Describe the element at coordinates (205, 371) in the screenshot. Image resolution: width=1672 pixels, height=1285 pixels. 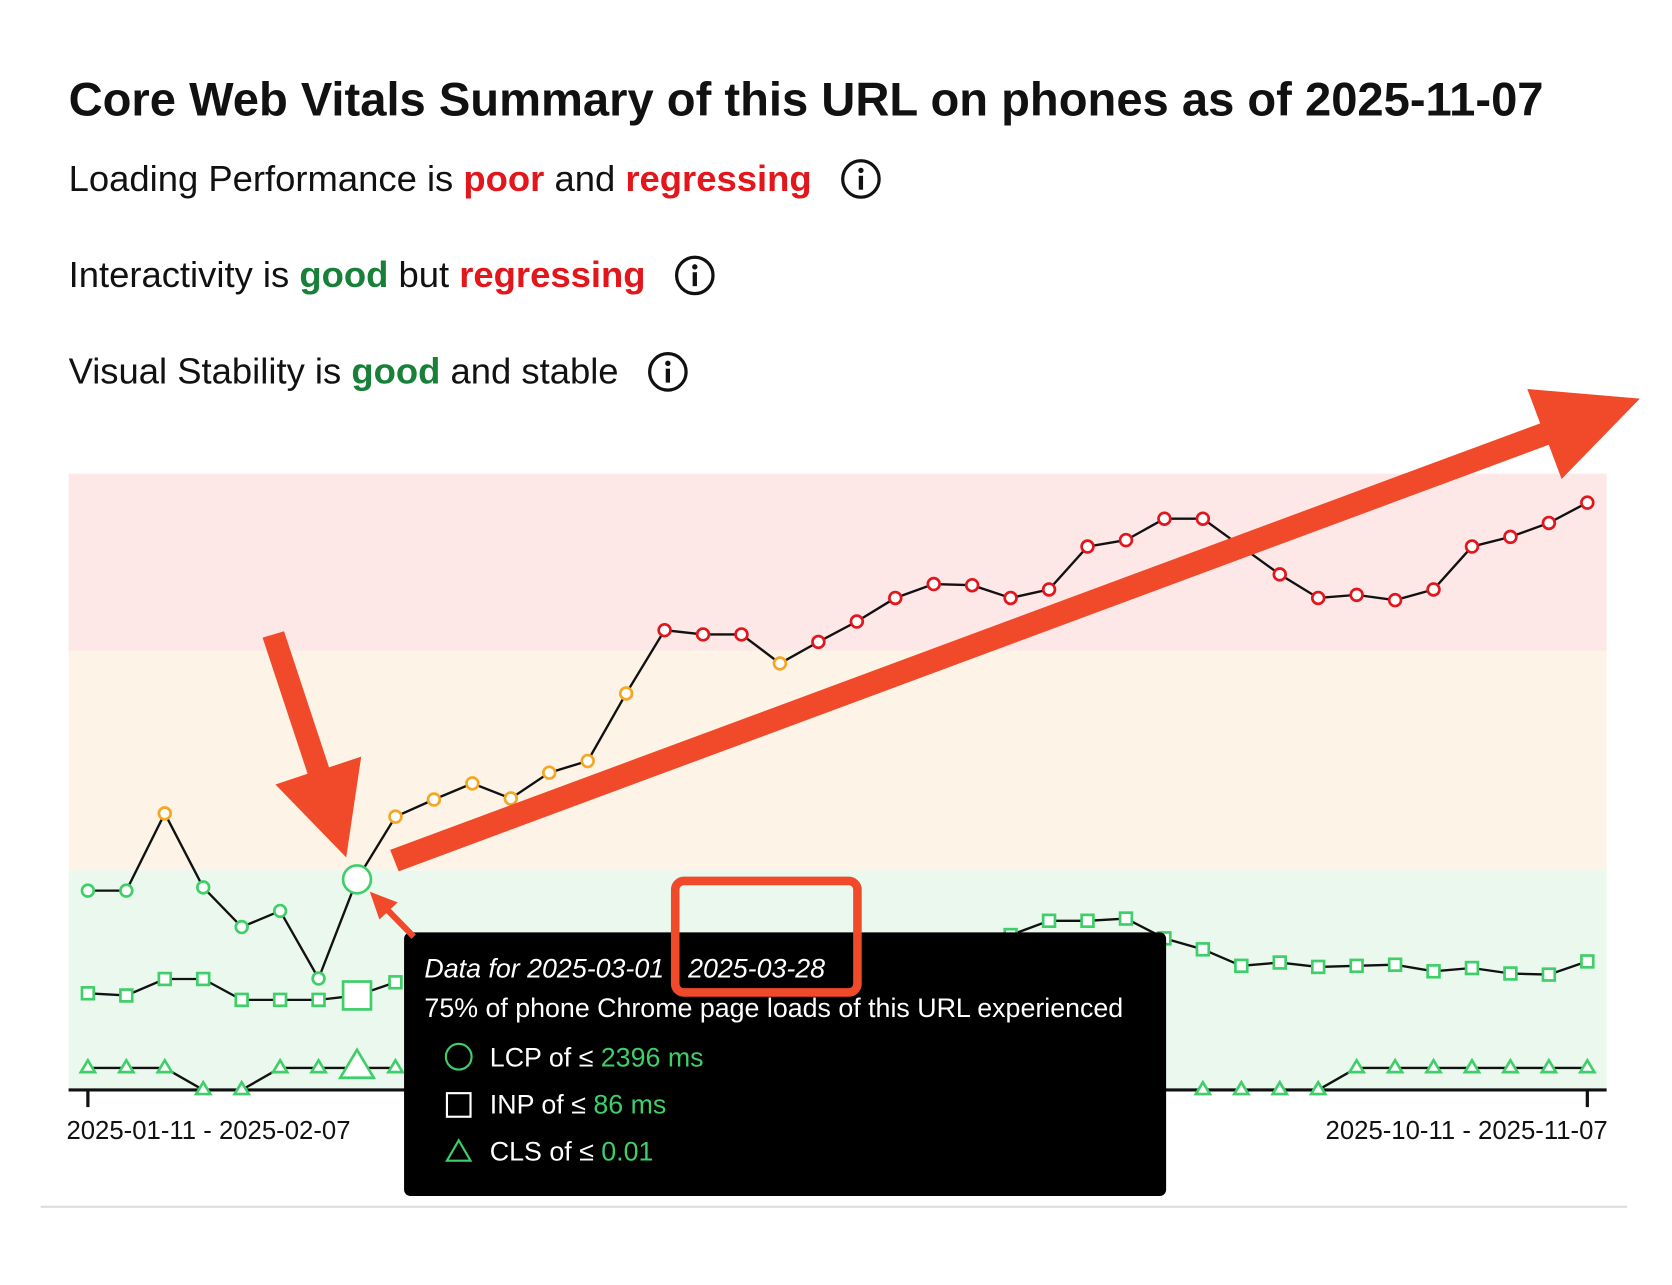
I see `status-word: Visual Stability is` at that location.